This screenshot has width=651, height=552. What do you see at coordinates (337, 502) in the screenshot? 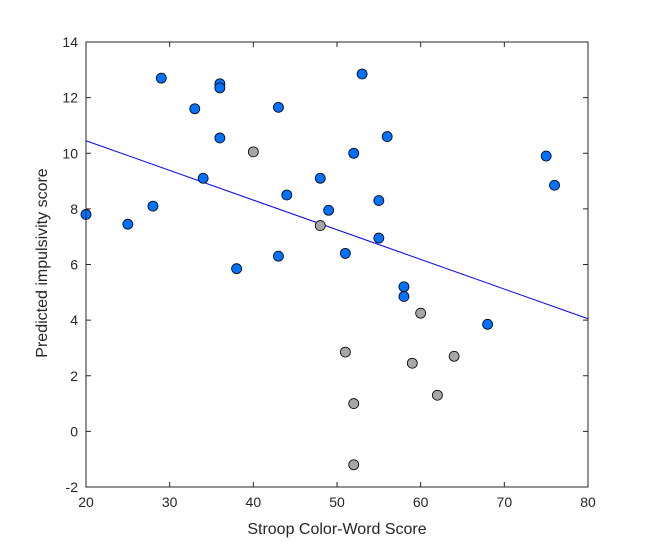
I see `x-tick-label: 50` at bounding box center [337, 502].